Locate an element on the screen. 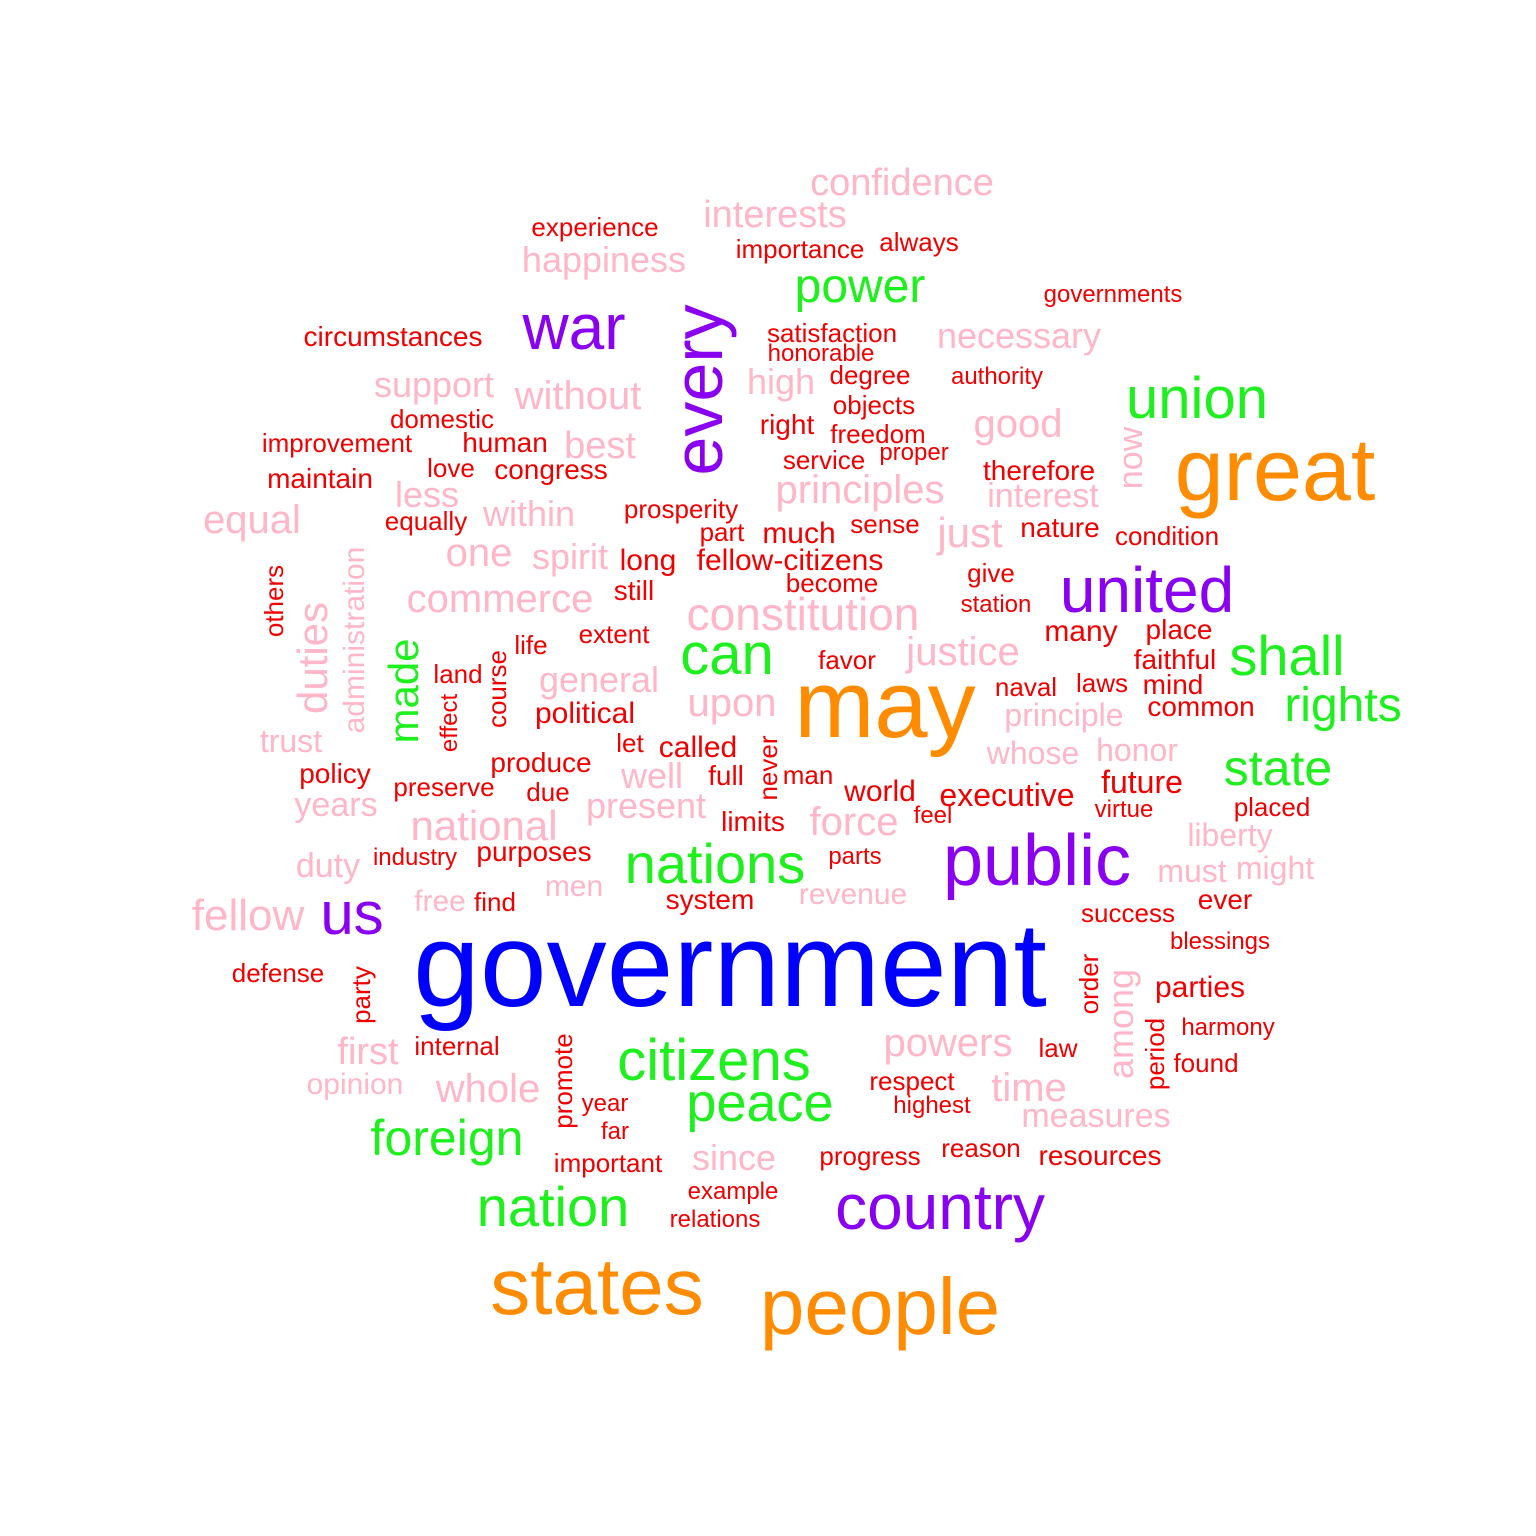 This screenshot has height=1536, width=1536. word-citizens: citizens is located at coordinates (714, 1060).